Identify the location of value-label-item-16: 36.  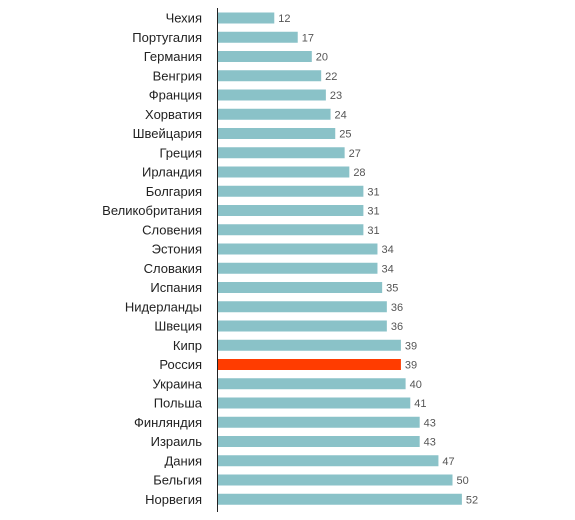
(397, 308).